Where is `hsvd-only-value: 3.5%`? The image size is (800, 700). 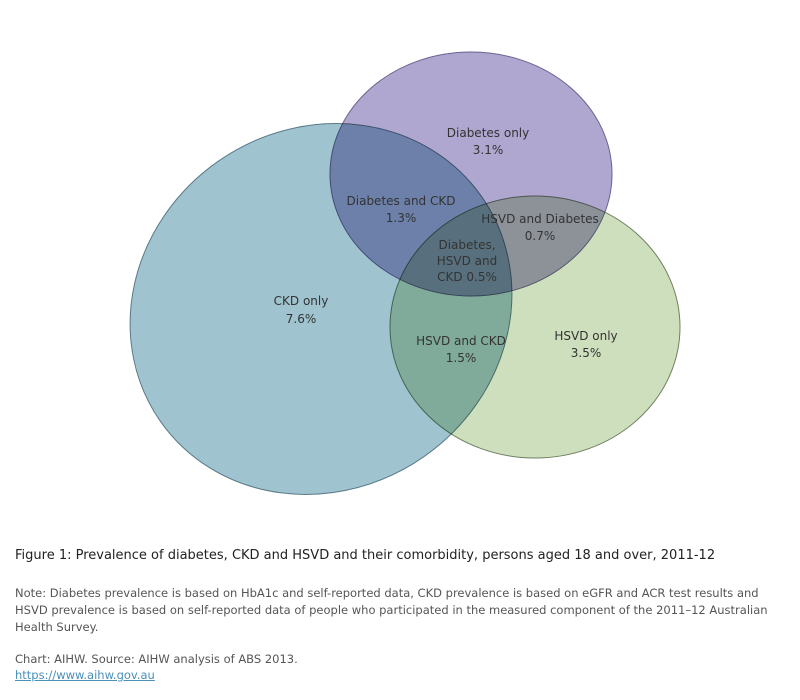
hsvd-only-value: 3.5% is located at coordinates (586, 353).